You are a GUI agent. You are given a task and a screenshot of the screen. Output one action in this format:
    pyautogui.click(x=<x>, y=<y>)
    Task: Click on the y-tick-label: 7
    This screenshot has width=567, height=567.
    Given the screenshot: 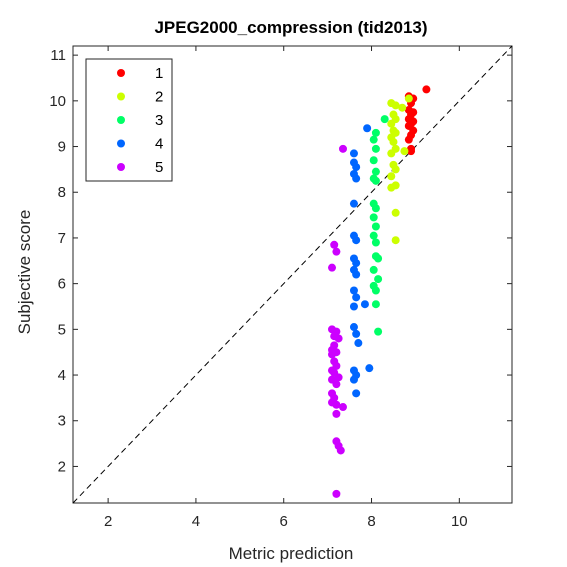 What is the action you would take?
    pyautogui.click(x=62, y=238)
    